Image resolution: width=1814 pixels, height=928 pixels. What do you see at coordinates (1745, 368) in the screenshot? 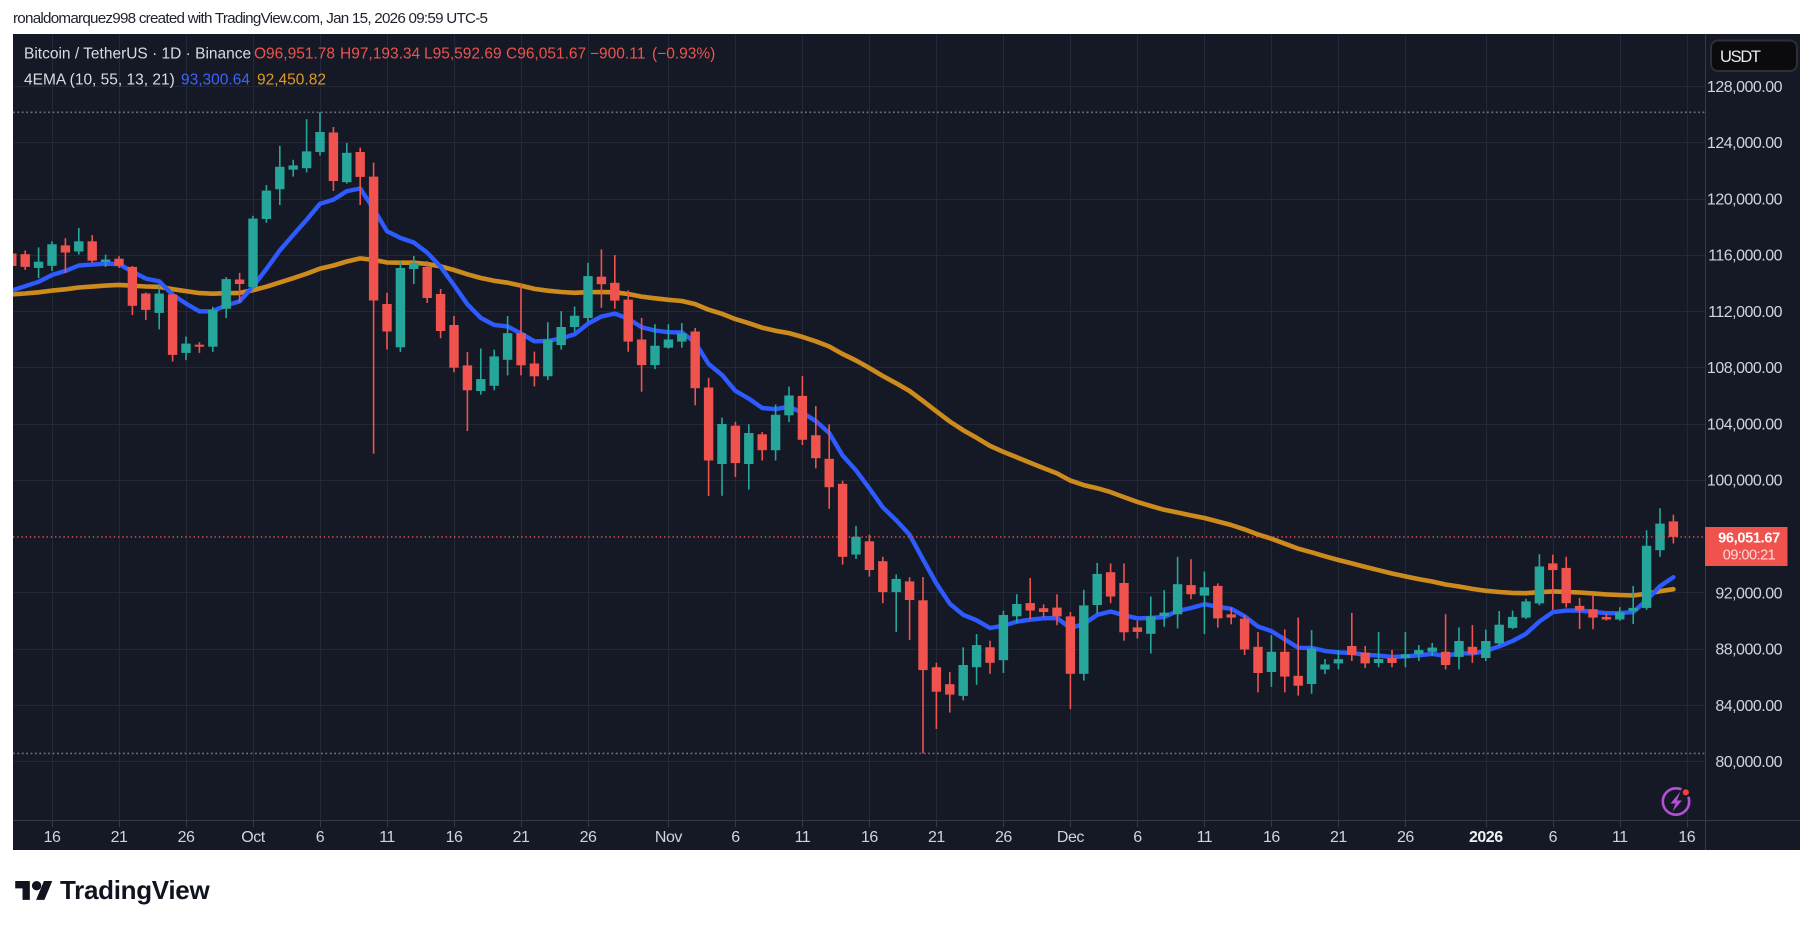
I see `svg-text: 108,000.00` at bounding box center [1745, 368].